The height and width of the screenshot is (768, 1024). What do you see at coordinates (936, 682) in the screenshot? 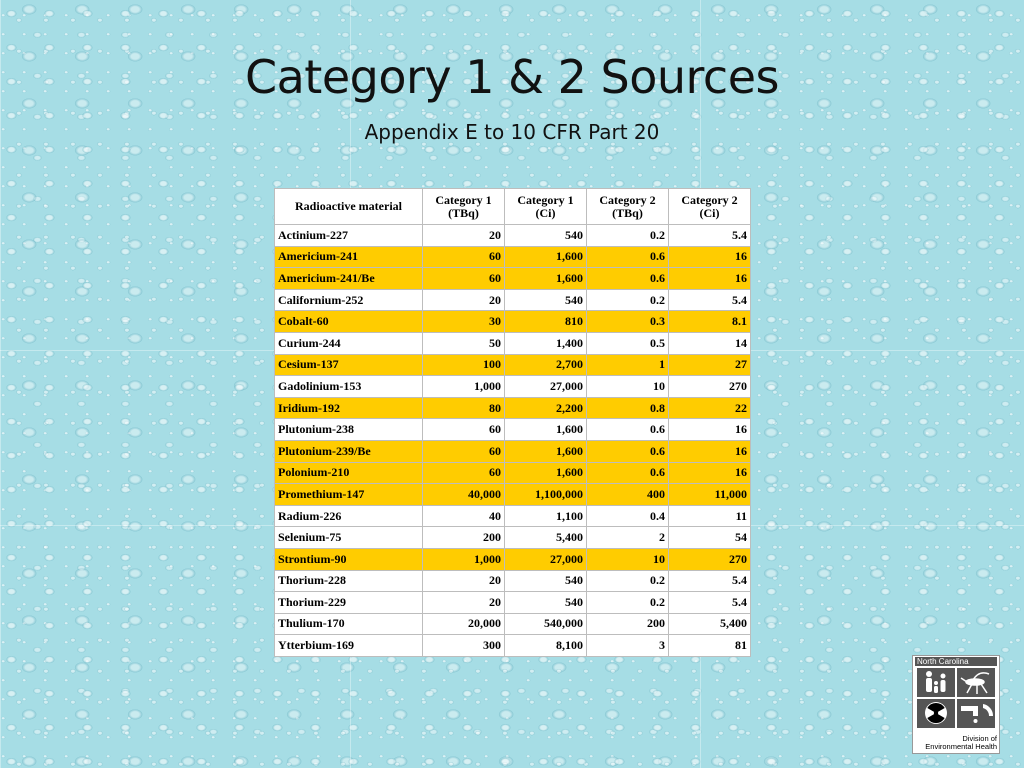
I see `family-icon` at bounding box center [936, 682].